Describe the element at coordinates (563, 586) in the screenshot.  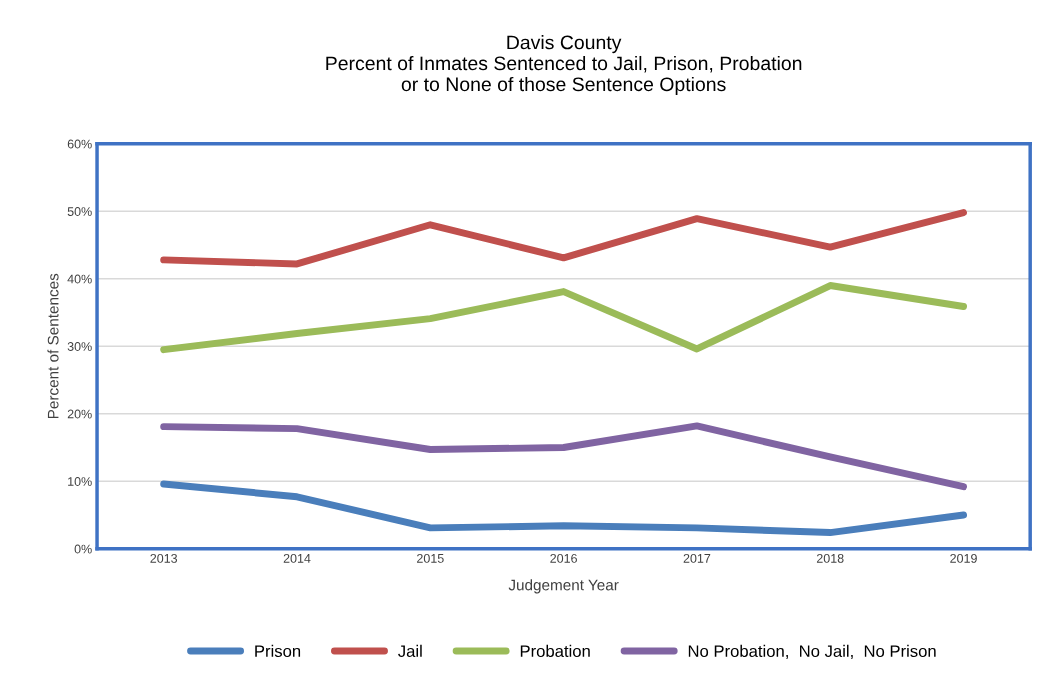
I see `x-axis-title: Judgement Year` at that location.